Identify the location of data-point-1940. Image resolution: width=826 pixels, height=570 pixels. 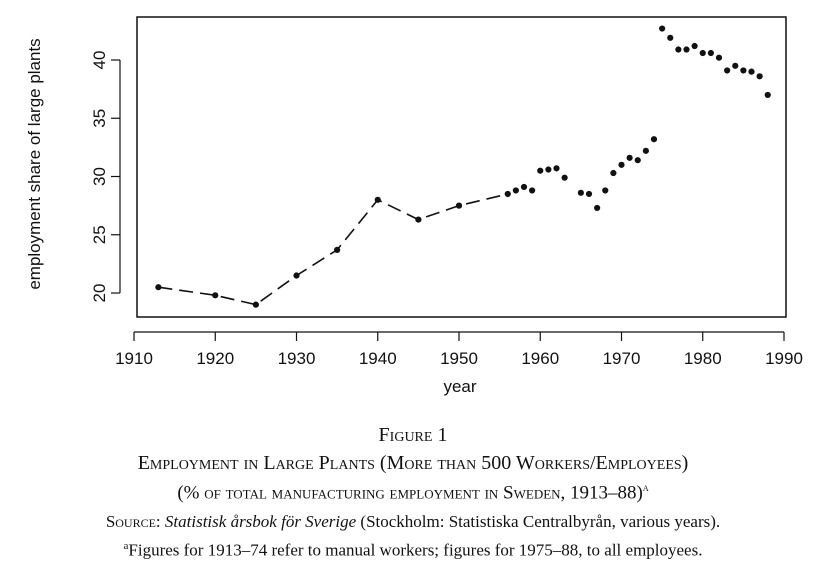
(377, 199).